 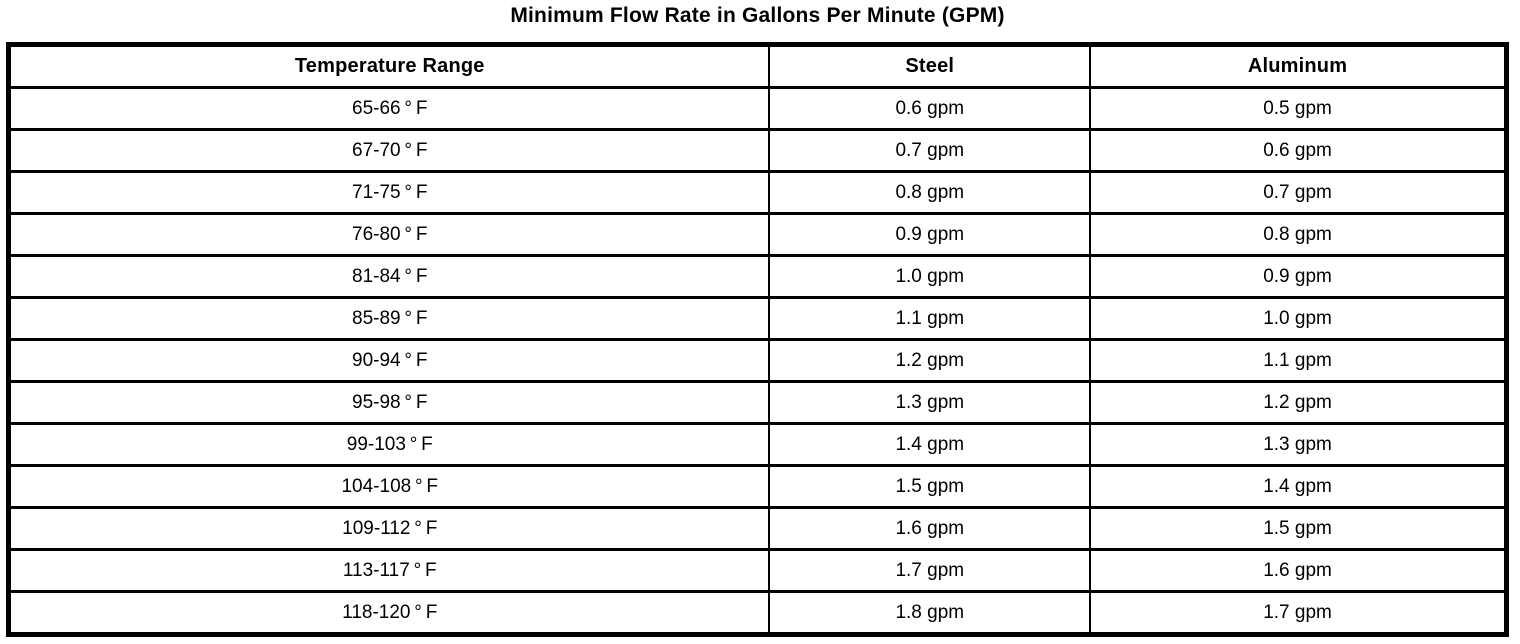 I want to click on aluminum-flow-cell: 1.1 gpm, so click(x=1298, y=360).